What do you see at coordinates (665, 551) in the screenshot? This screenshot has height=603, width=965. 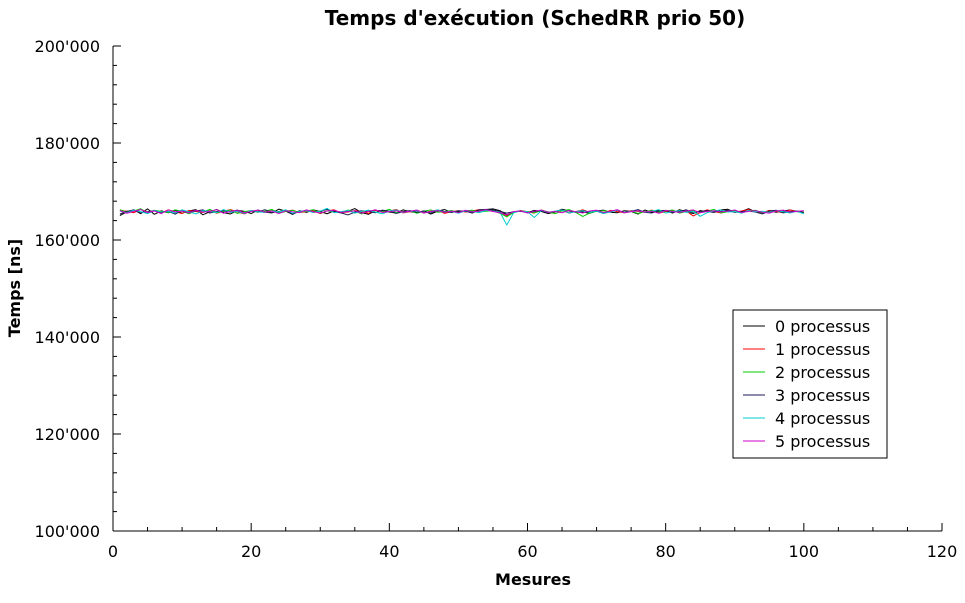 I see `x-tick-label: 80` at bounding box center [665, 551].